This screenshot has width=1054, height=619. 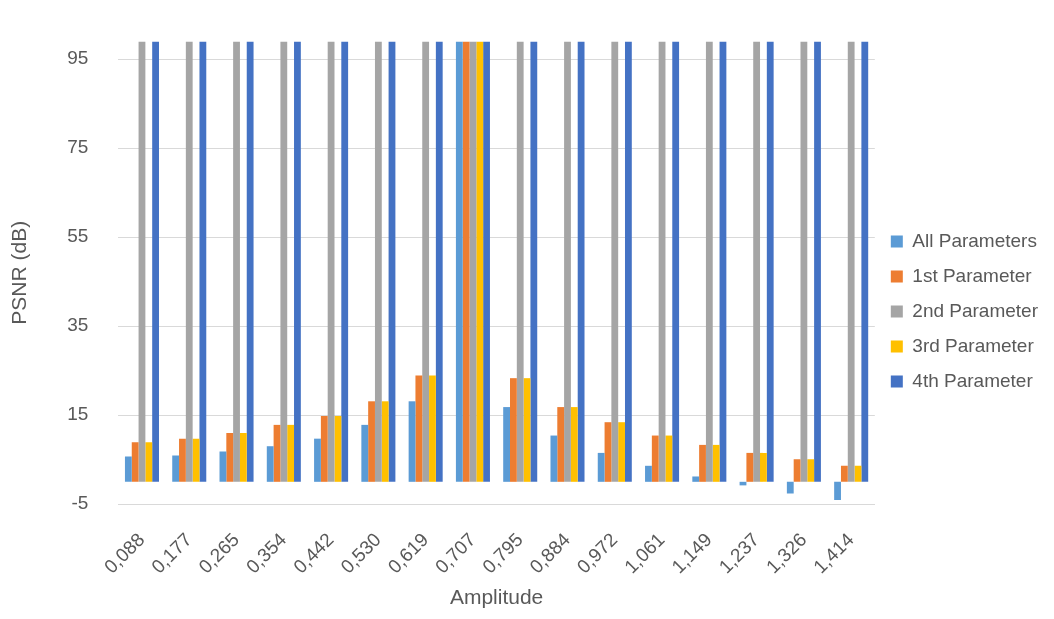 I want to click on y-tick-label: 15, so click(x=78, y=414).